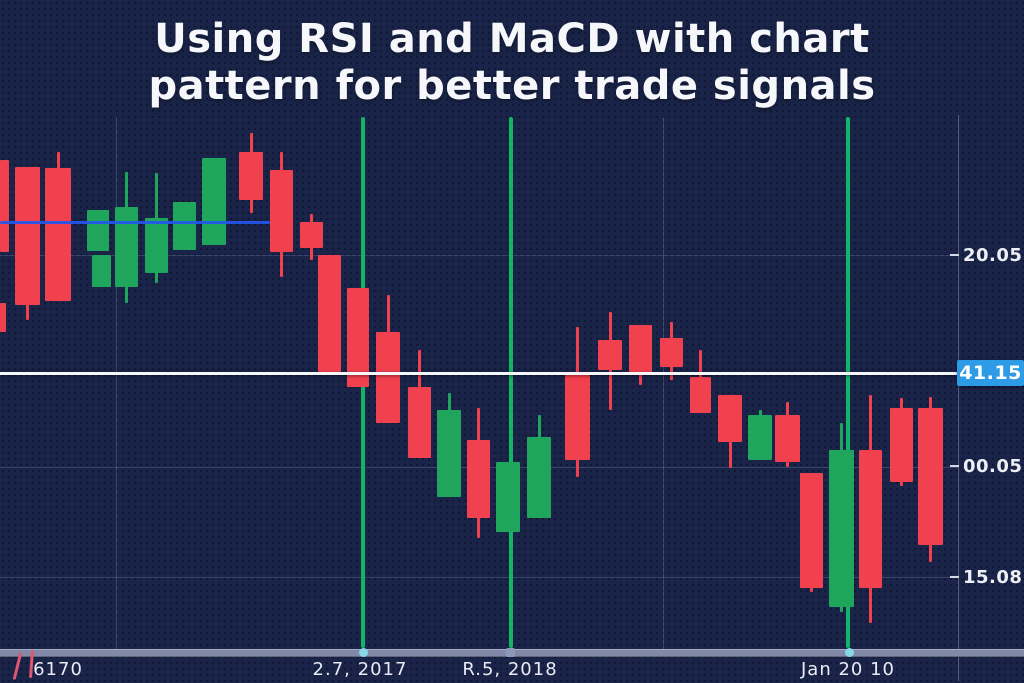 This screenshot has height=683, width=1024. Describe the element at coordinates (510, 669) in the screenshot. I see `x-axis-label: R.5, 2018` at that location.